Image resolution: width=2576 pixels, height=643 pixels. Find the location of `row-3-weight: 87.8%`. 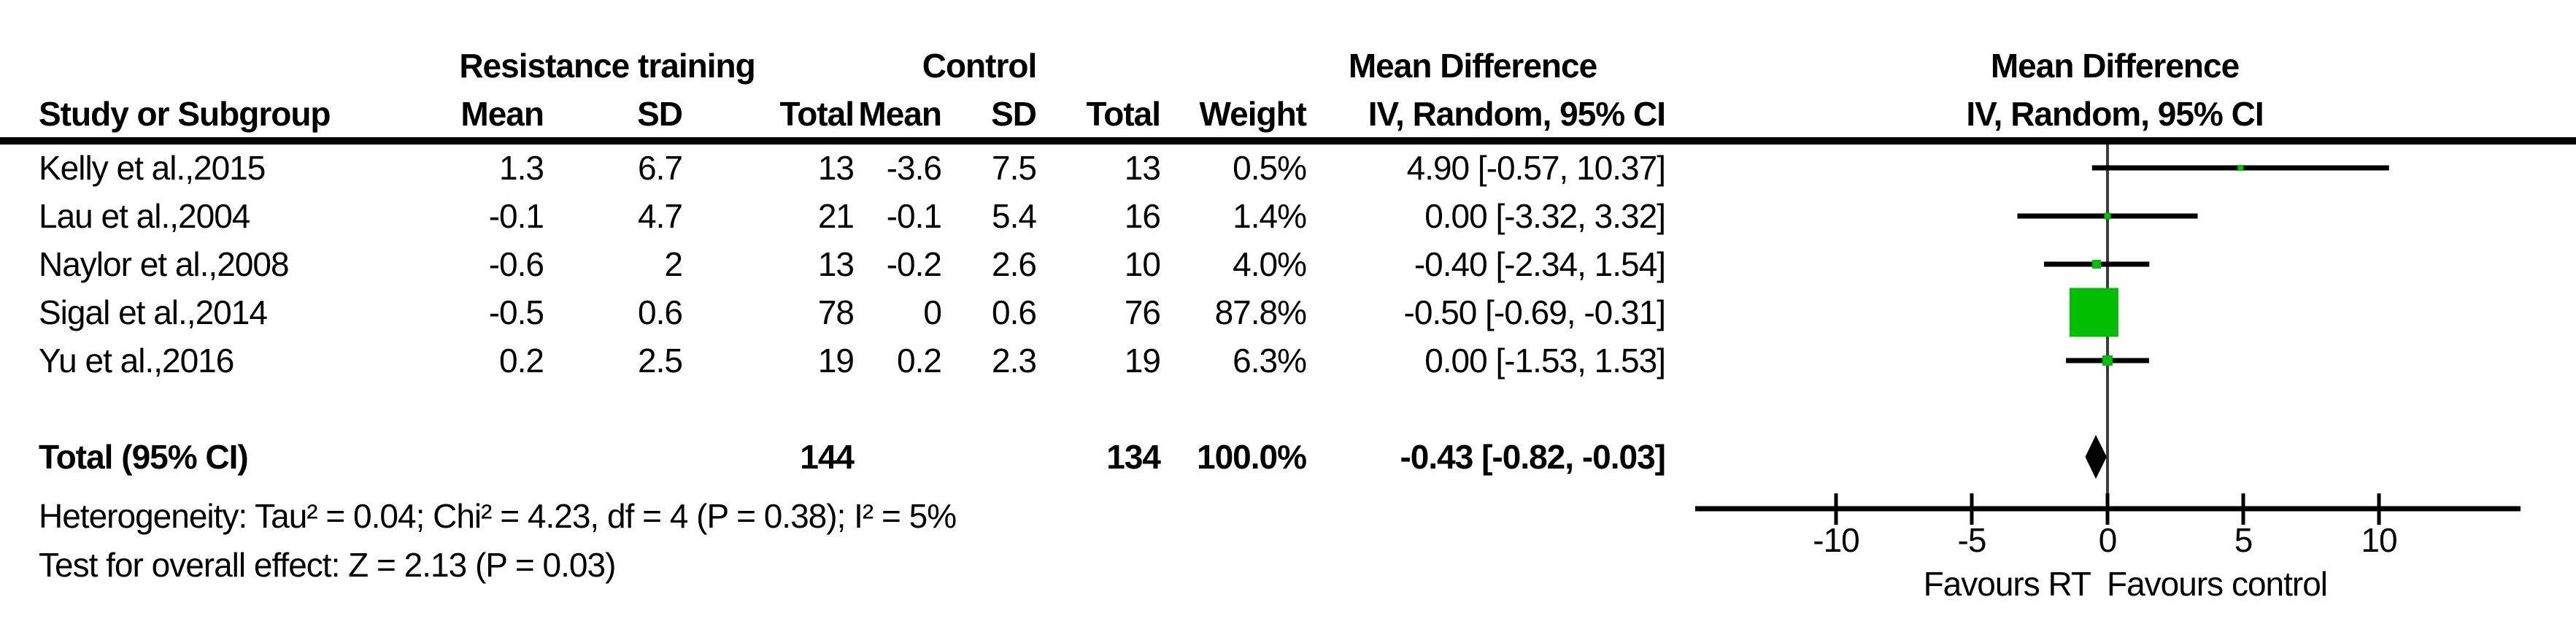

row-3-weight: 87.8% is located at coordinates (1260, 312).